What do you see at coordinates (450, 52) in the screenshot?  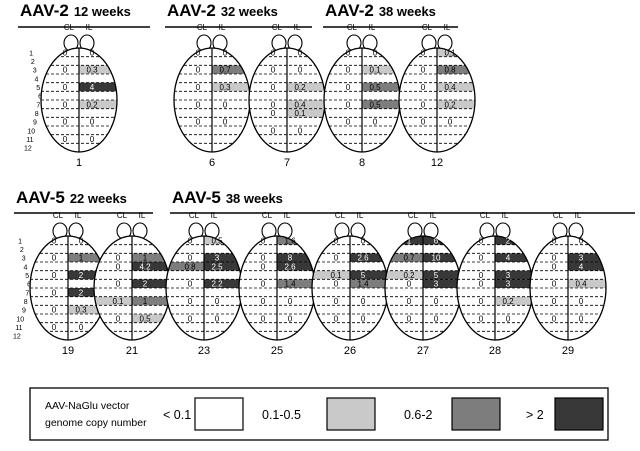 I see `il-value: 0.1` at bounding box center [450, 52].